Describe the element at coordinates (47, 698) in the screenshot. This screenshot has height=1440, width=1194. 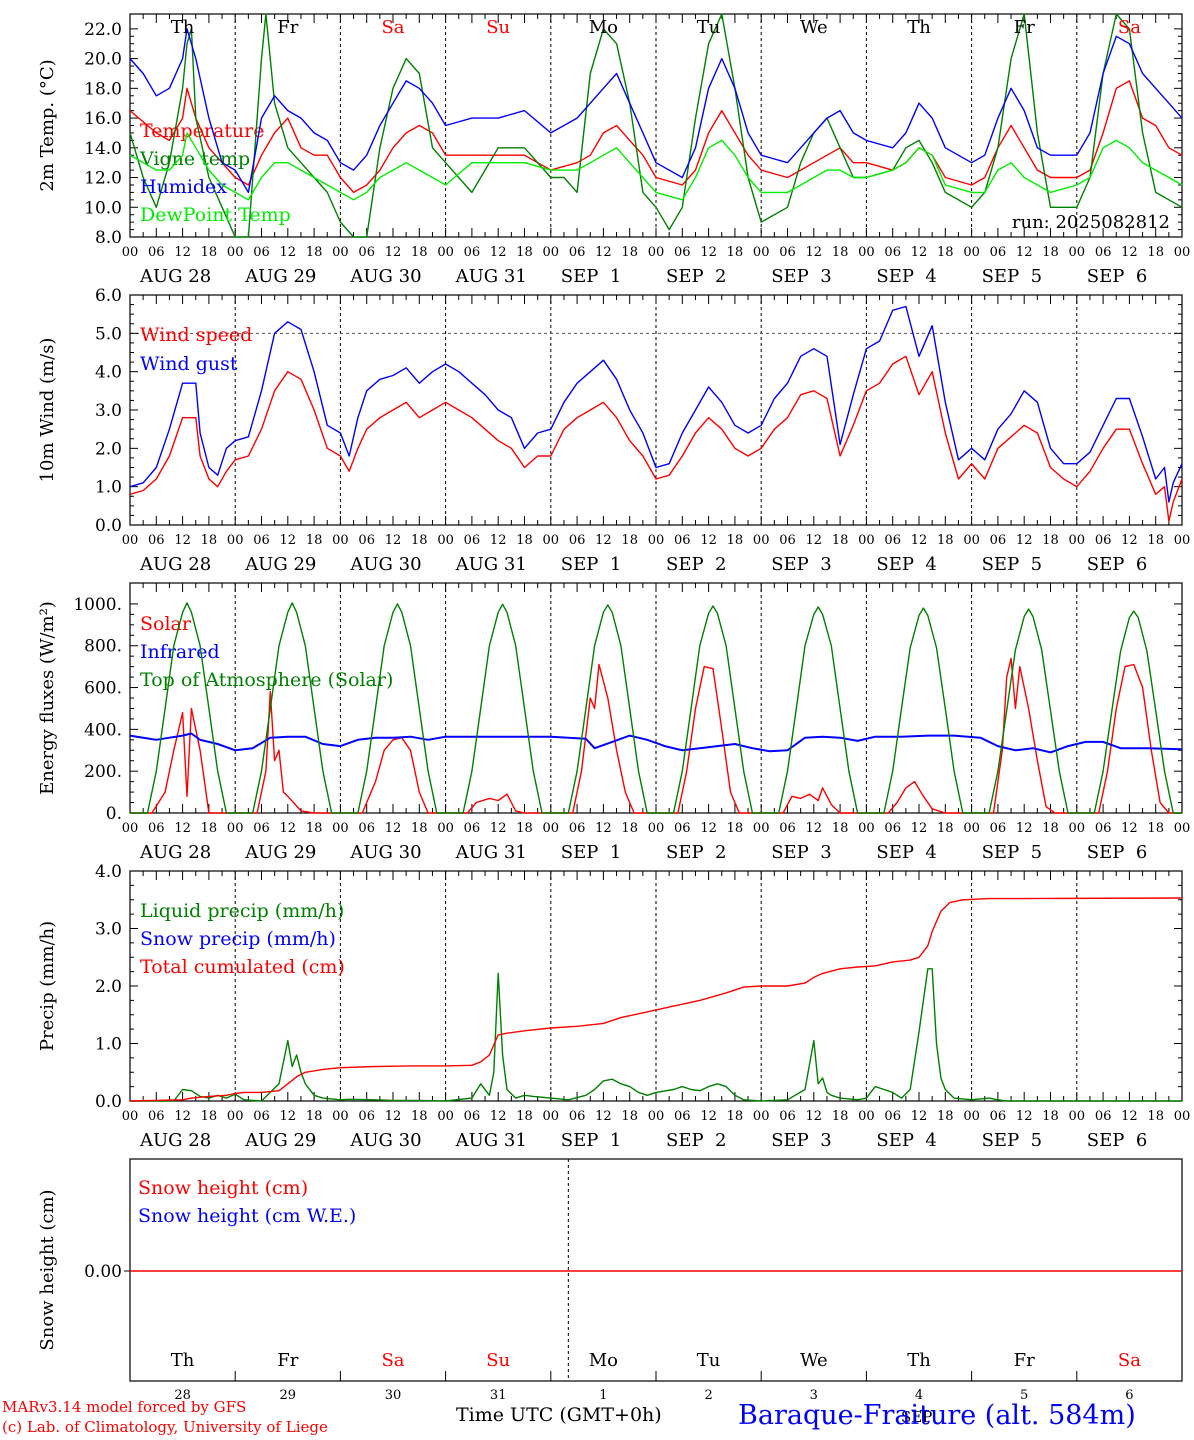
I see `y-axis-label: Energy fluxes (W/m²)` at that location.